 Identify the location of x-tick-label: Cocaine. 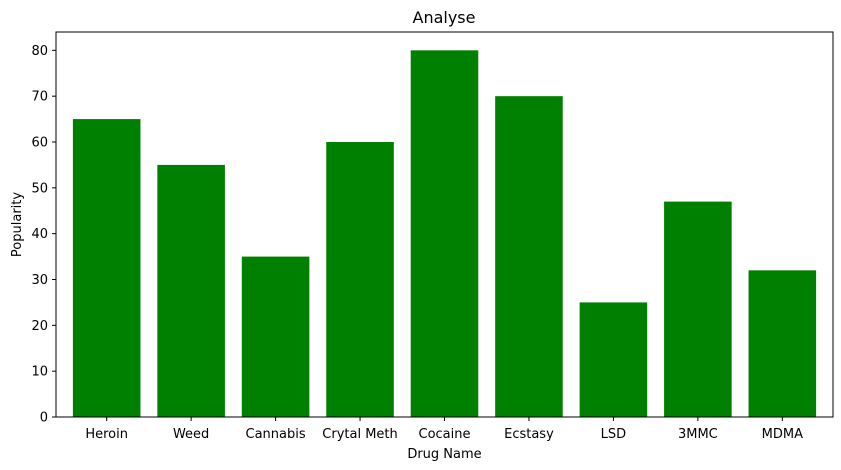
(445, 434).